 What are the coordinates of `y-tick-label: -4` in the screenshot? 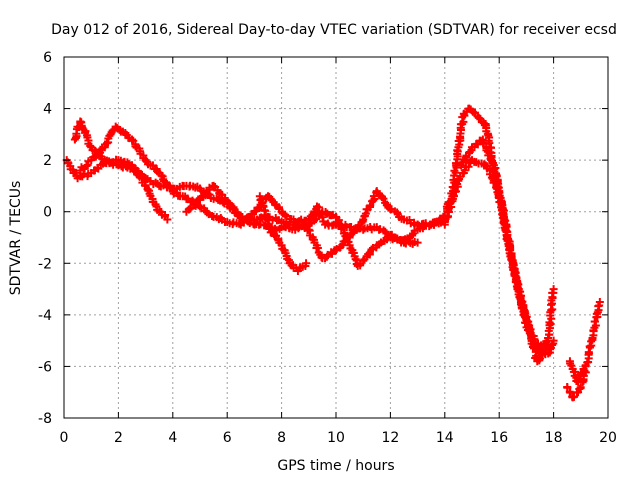 It's located at (45, 316).